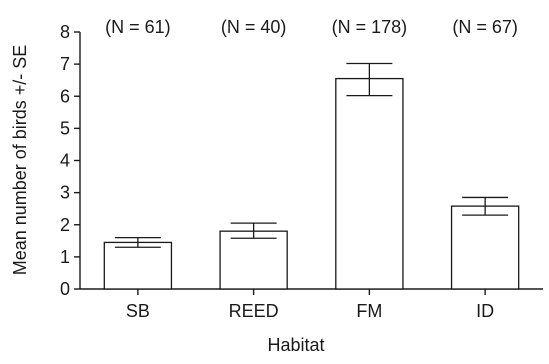 This screenshot has width=549, height=364. Describe the element at coordinates (254, 311) in the screenshot. I see `x-tick-label: REED` at that location.